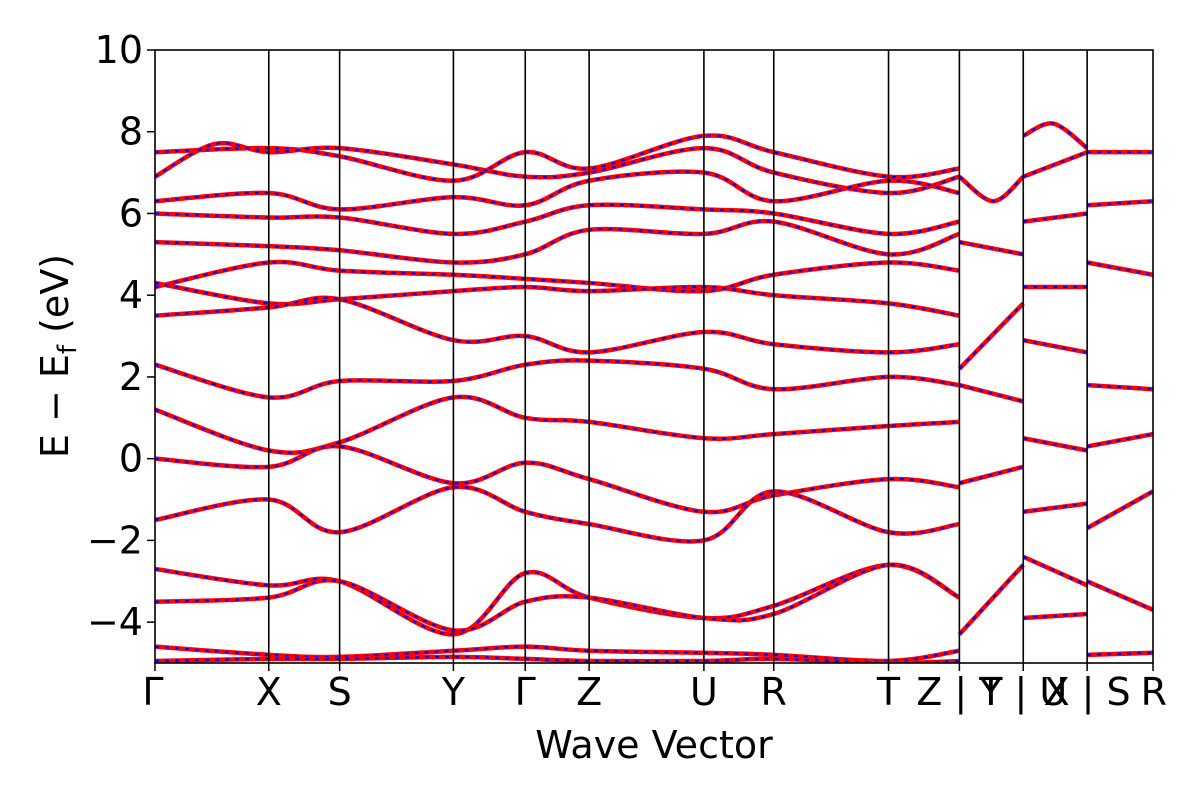 The width and height of the screenshot is (1200, 800). I want to click on x-axis-title: Wave Vector, so click(654, 745).